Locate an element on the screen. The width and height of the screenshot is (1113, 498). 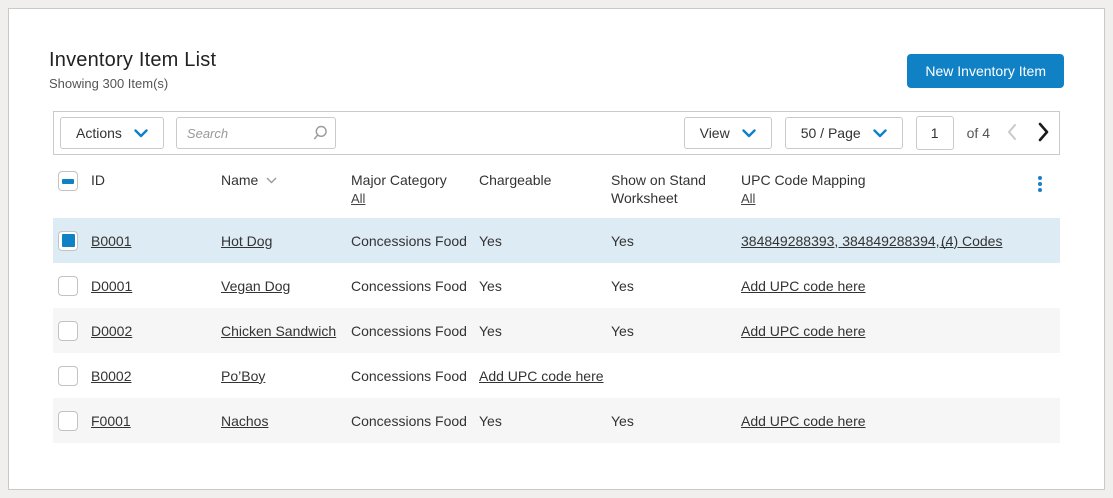
item-count: Showing 300 Item(s) is located at coordinates (109, 83).